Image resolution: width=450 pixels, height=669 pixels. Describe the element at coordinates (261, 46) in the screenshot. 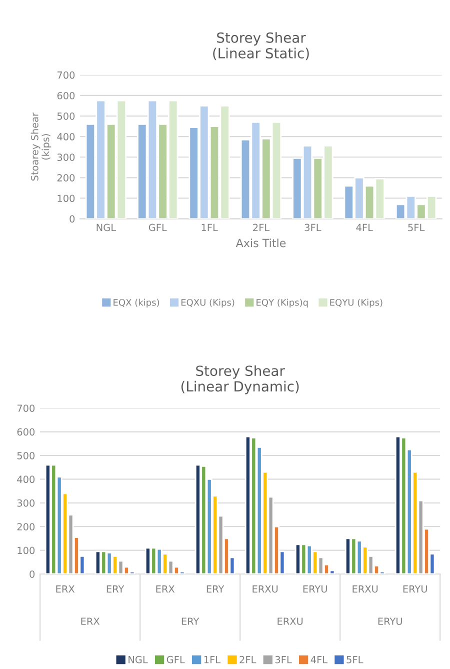

I see `chart-title: Storey Shear (Linear Static)` at that location.